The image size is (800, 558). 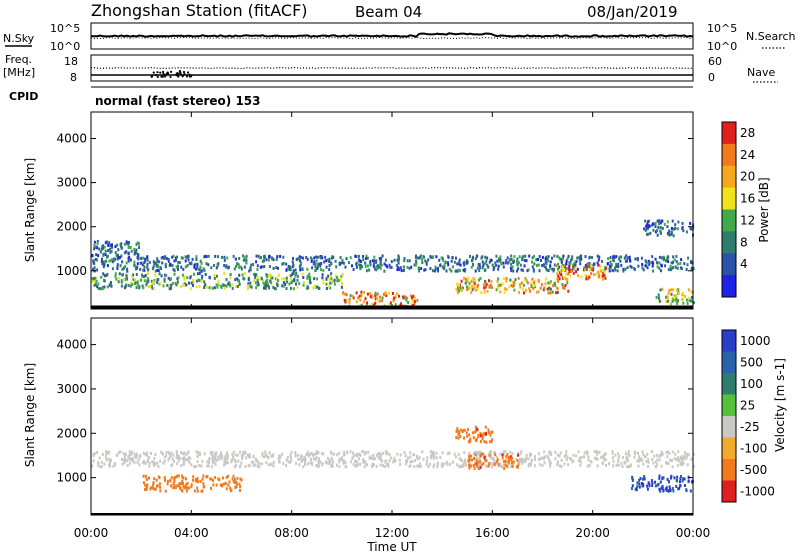 I want to click on power-y-axis-label: Slant Range [km], so click(x=30, y=210).